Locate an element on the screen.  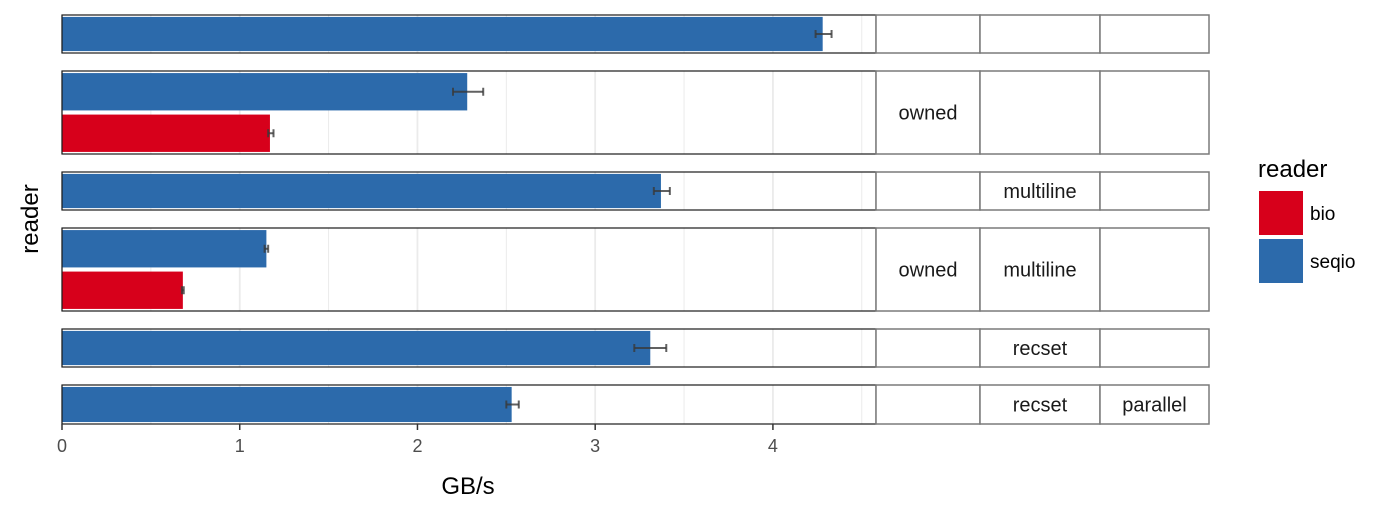
x-tick-label: 0 is located at coordinates (62, 446).